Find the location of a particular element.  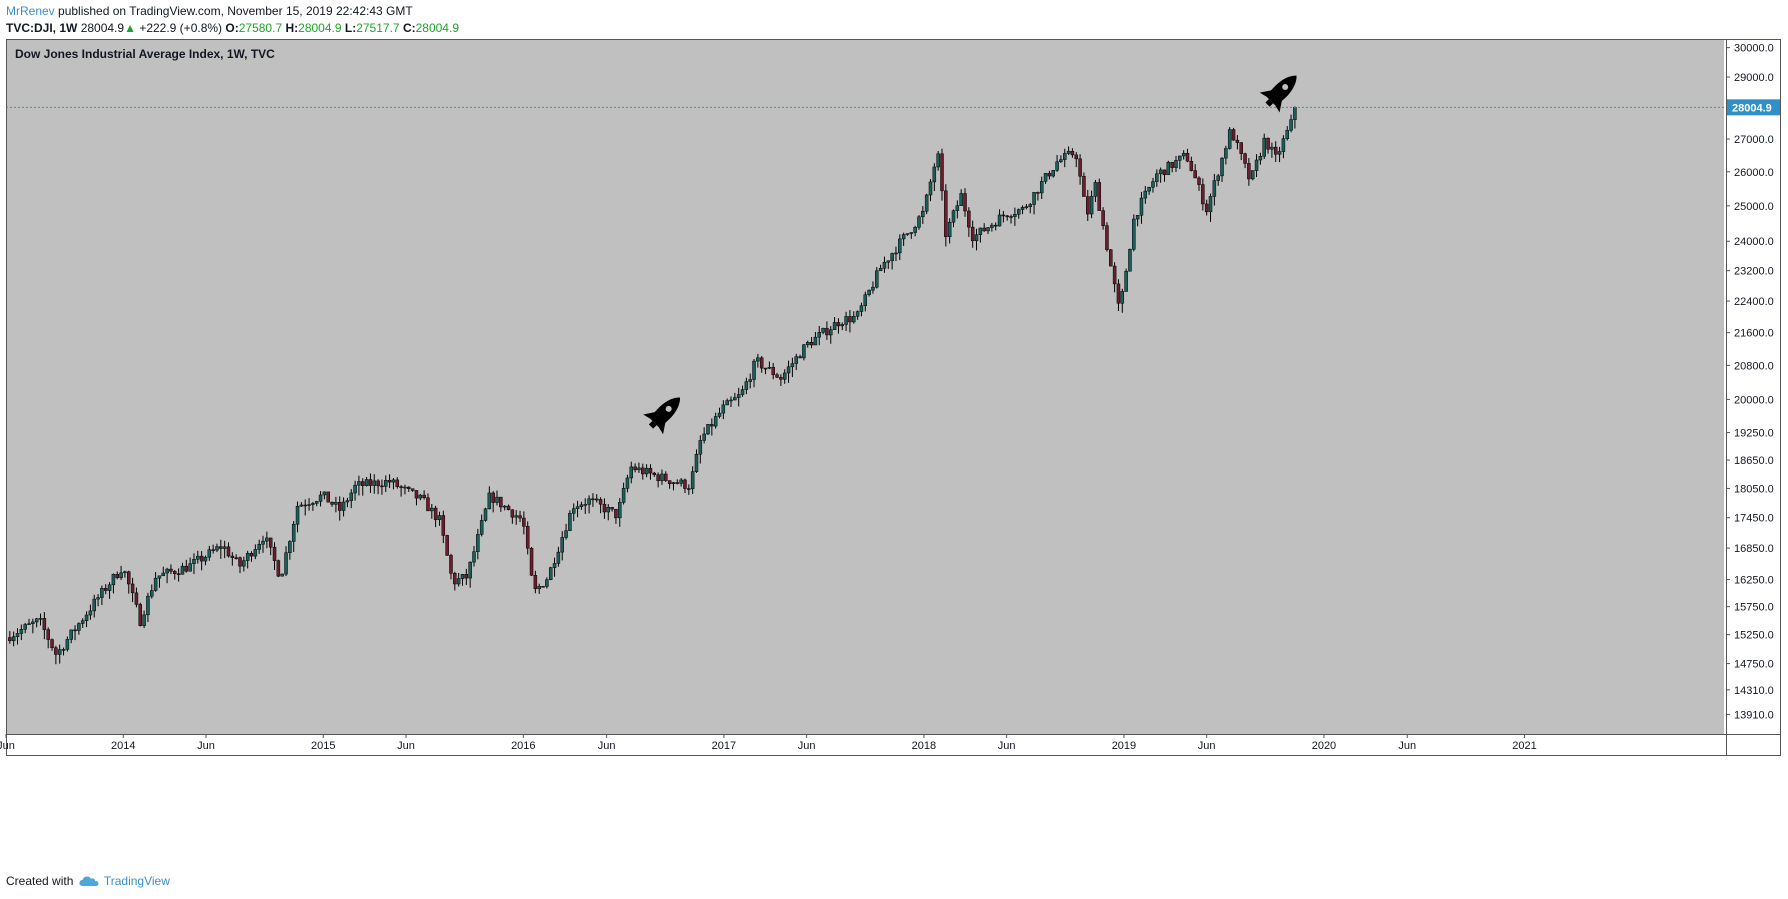

author-link: MrRenev is located at coordinates (30, 11).